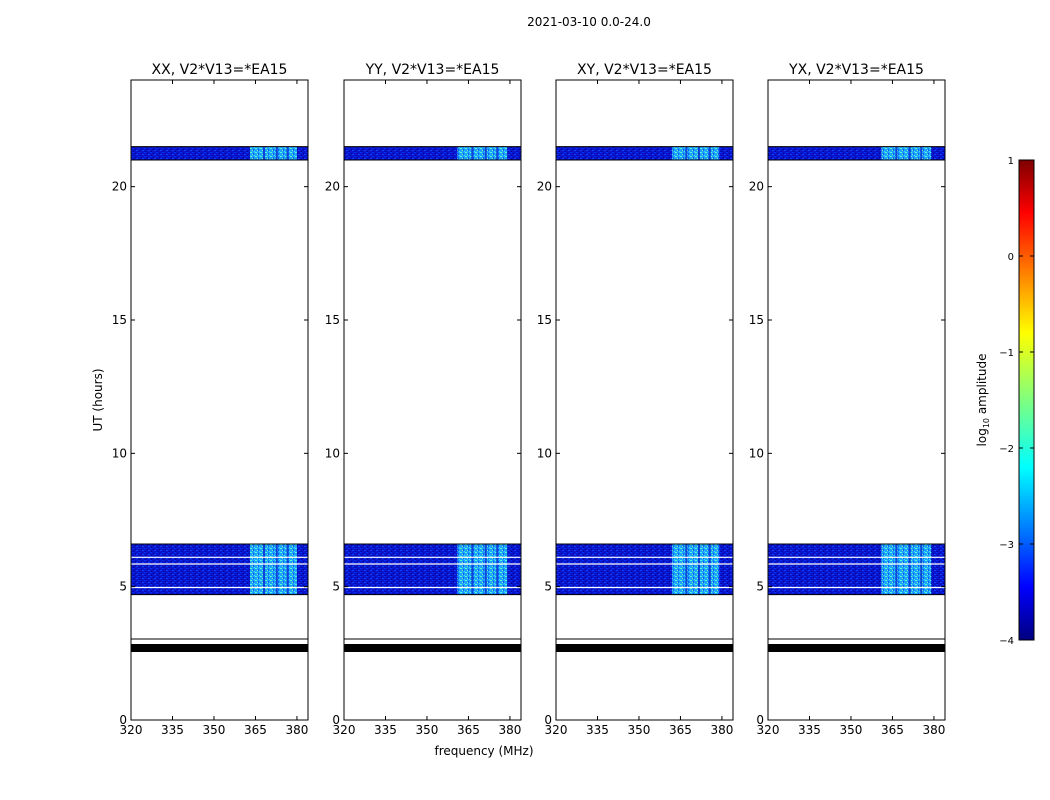 This screenshot has height=800, width=1050. Describe the element at coordinates (1011, 257) in the screenshot. I see `colorbar-tick-label: 0` at that location.